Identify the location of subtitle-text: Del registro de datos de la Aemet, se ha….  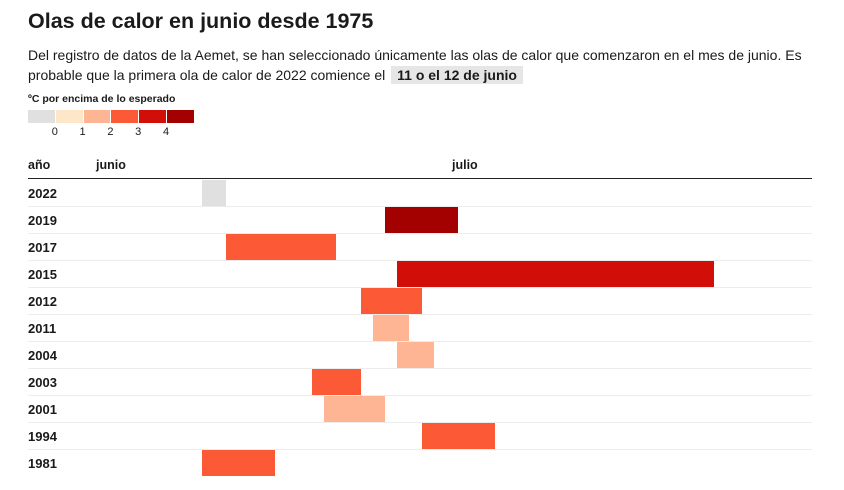
(415, 65).